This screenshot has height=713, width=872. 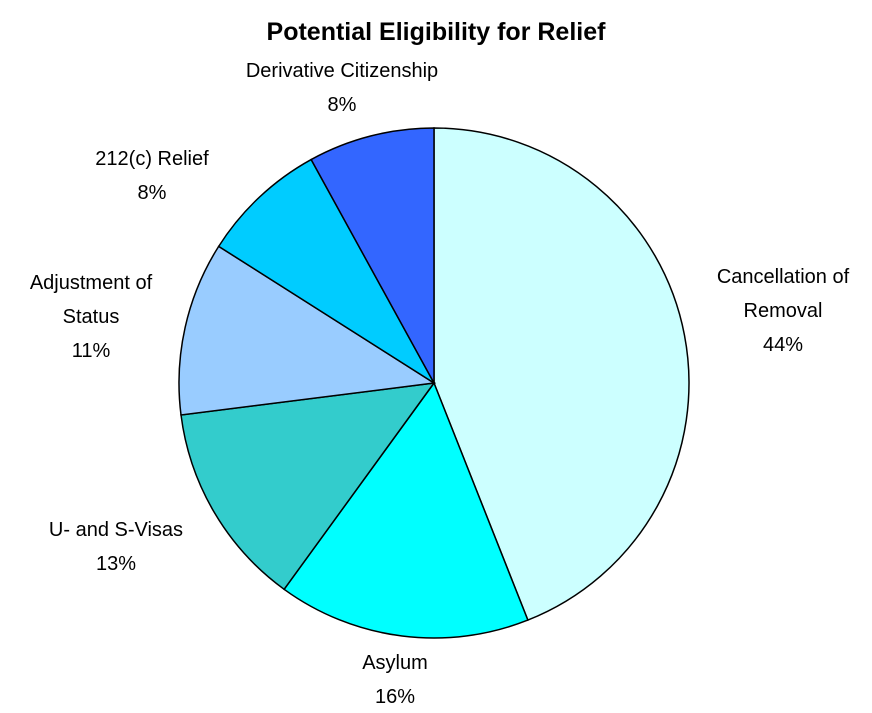 What do you see at coordinates (342, 88) in the screenshot?
I see `slice-label-5: Derivative Citizenship 8%` at bounding box center [342, 88].